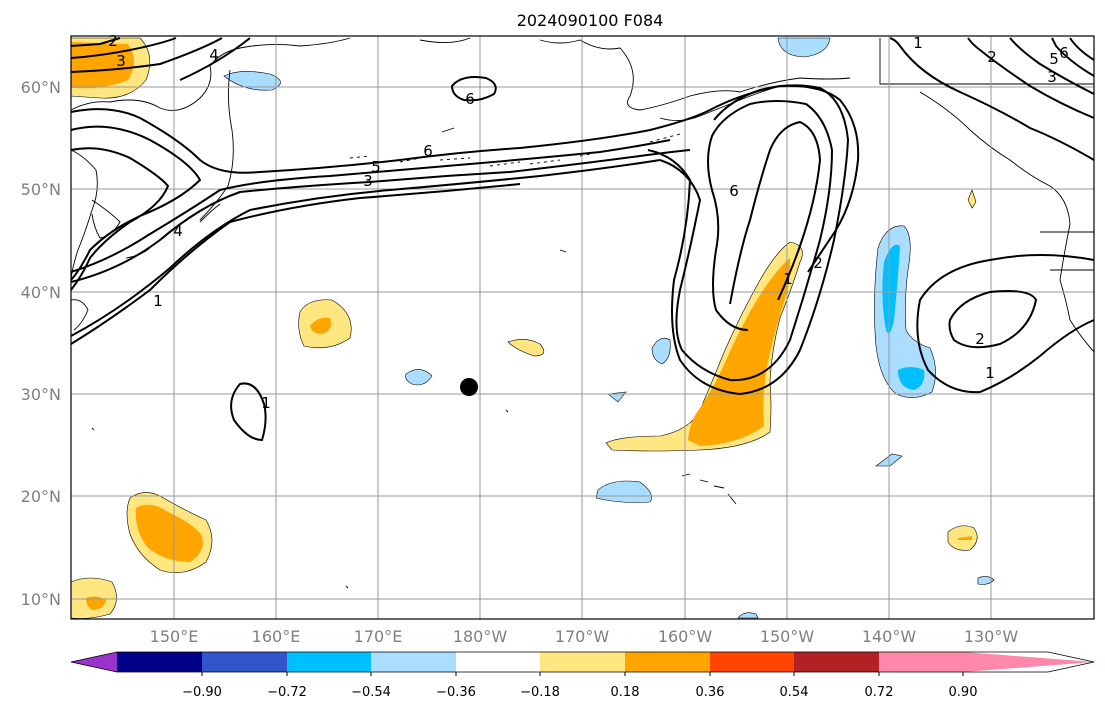 The height and width of the screenshot is (712, 1105). I want to click on alaska-peninsula, so click(720, 103).